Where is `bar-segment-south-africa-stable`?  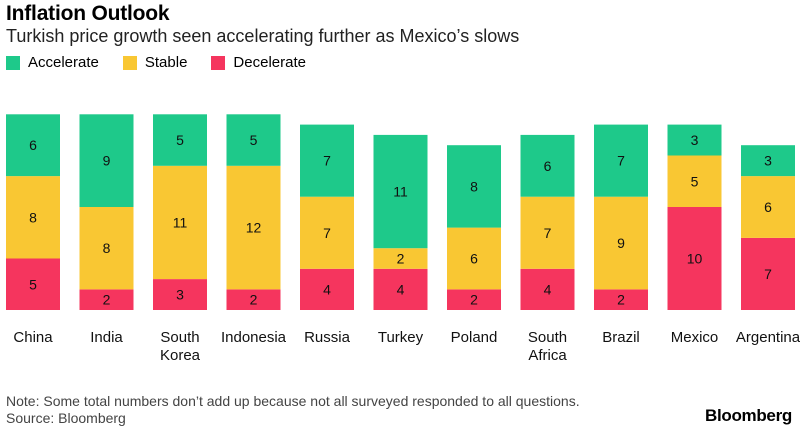
bar-segment-south-africa-stable is located at coordinates (547, 232).